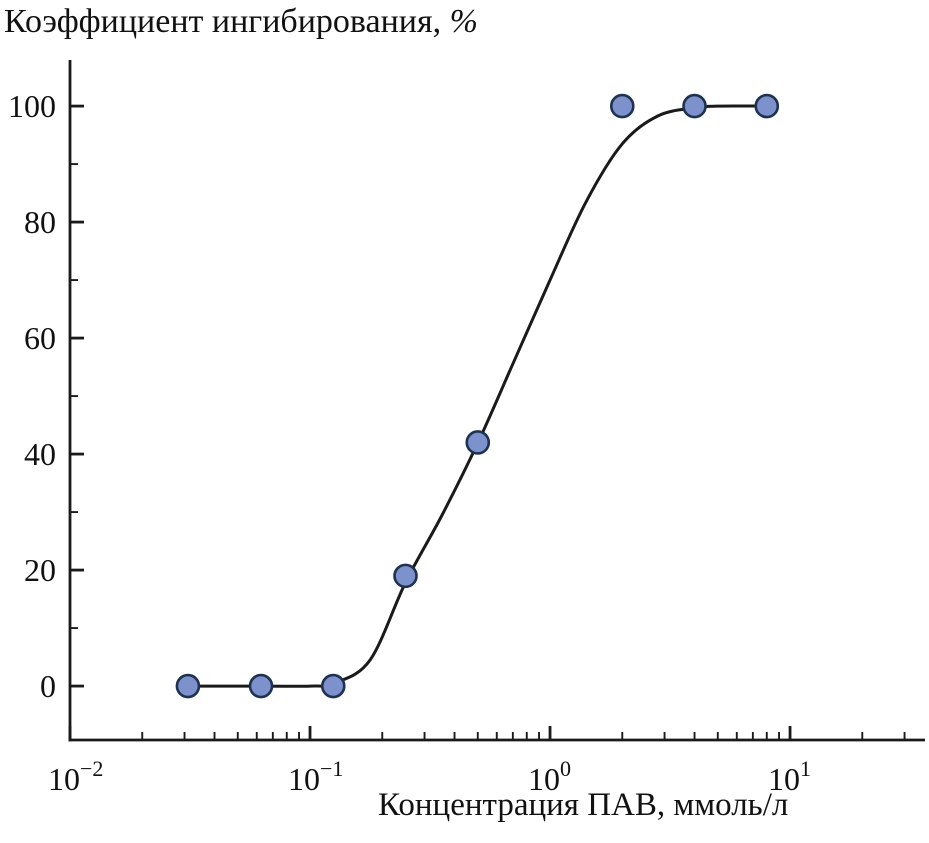  What do you see at coordinates (227, 21) in the screenshot?
I see `chart-title-text: Коэффициент ингибирования,` at bounding box center [227, 21].